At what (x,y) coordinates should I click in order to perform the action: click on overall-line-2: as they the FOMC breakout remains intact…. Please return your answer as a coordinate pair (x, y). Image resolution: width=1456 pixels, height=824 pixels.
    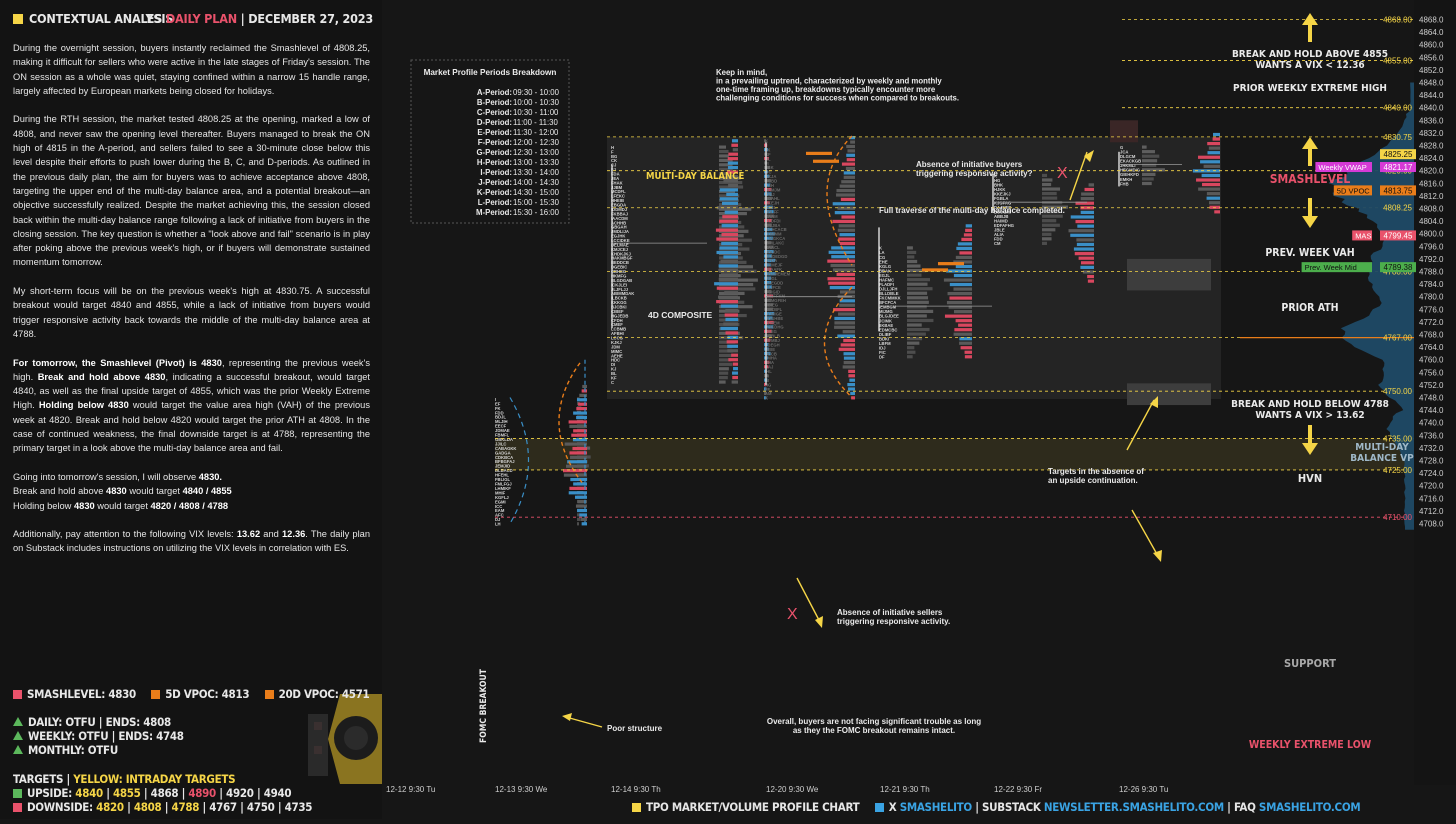
    Looking at the image, I should click on (874, 730).